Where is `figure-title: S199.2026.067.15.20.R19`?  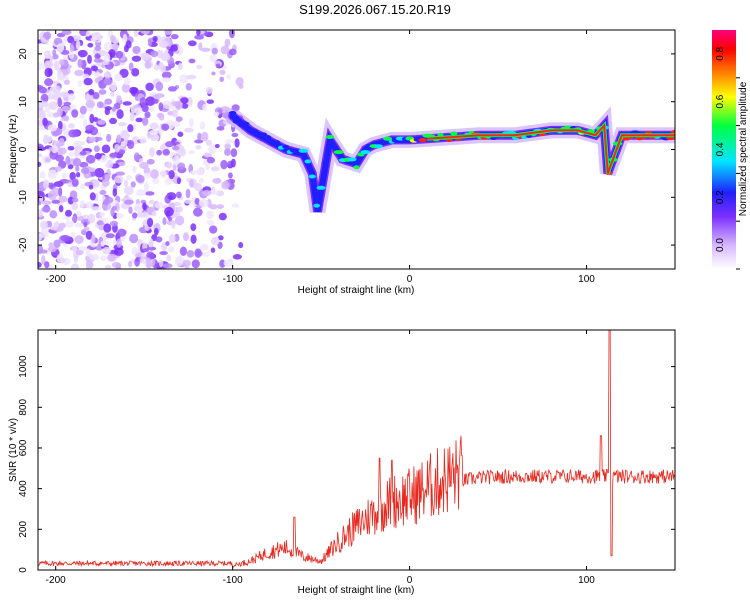
figure-title: S199.2026.067.15.20.R19 is located at coordinates (375, 9).